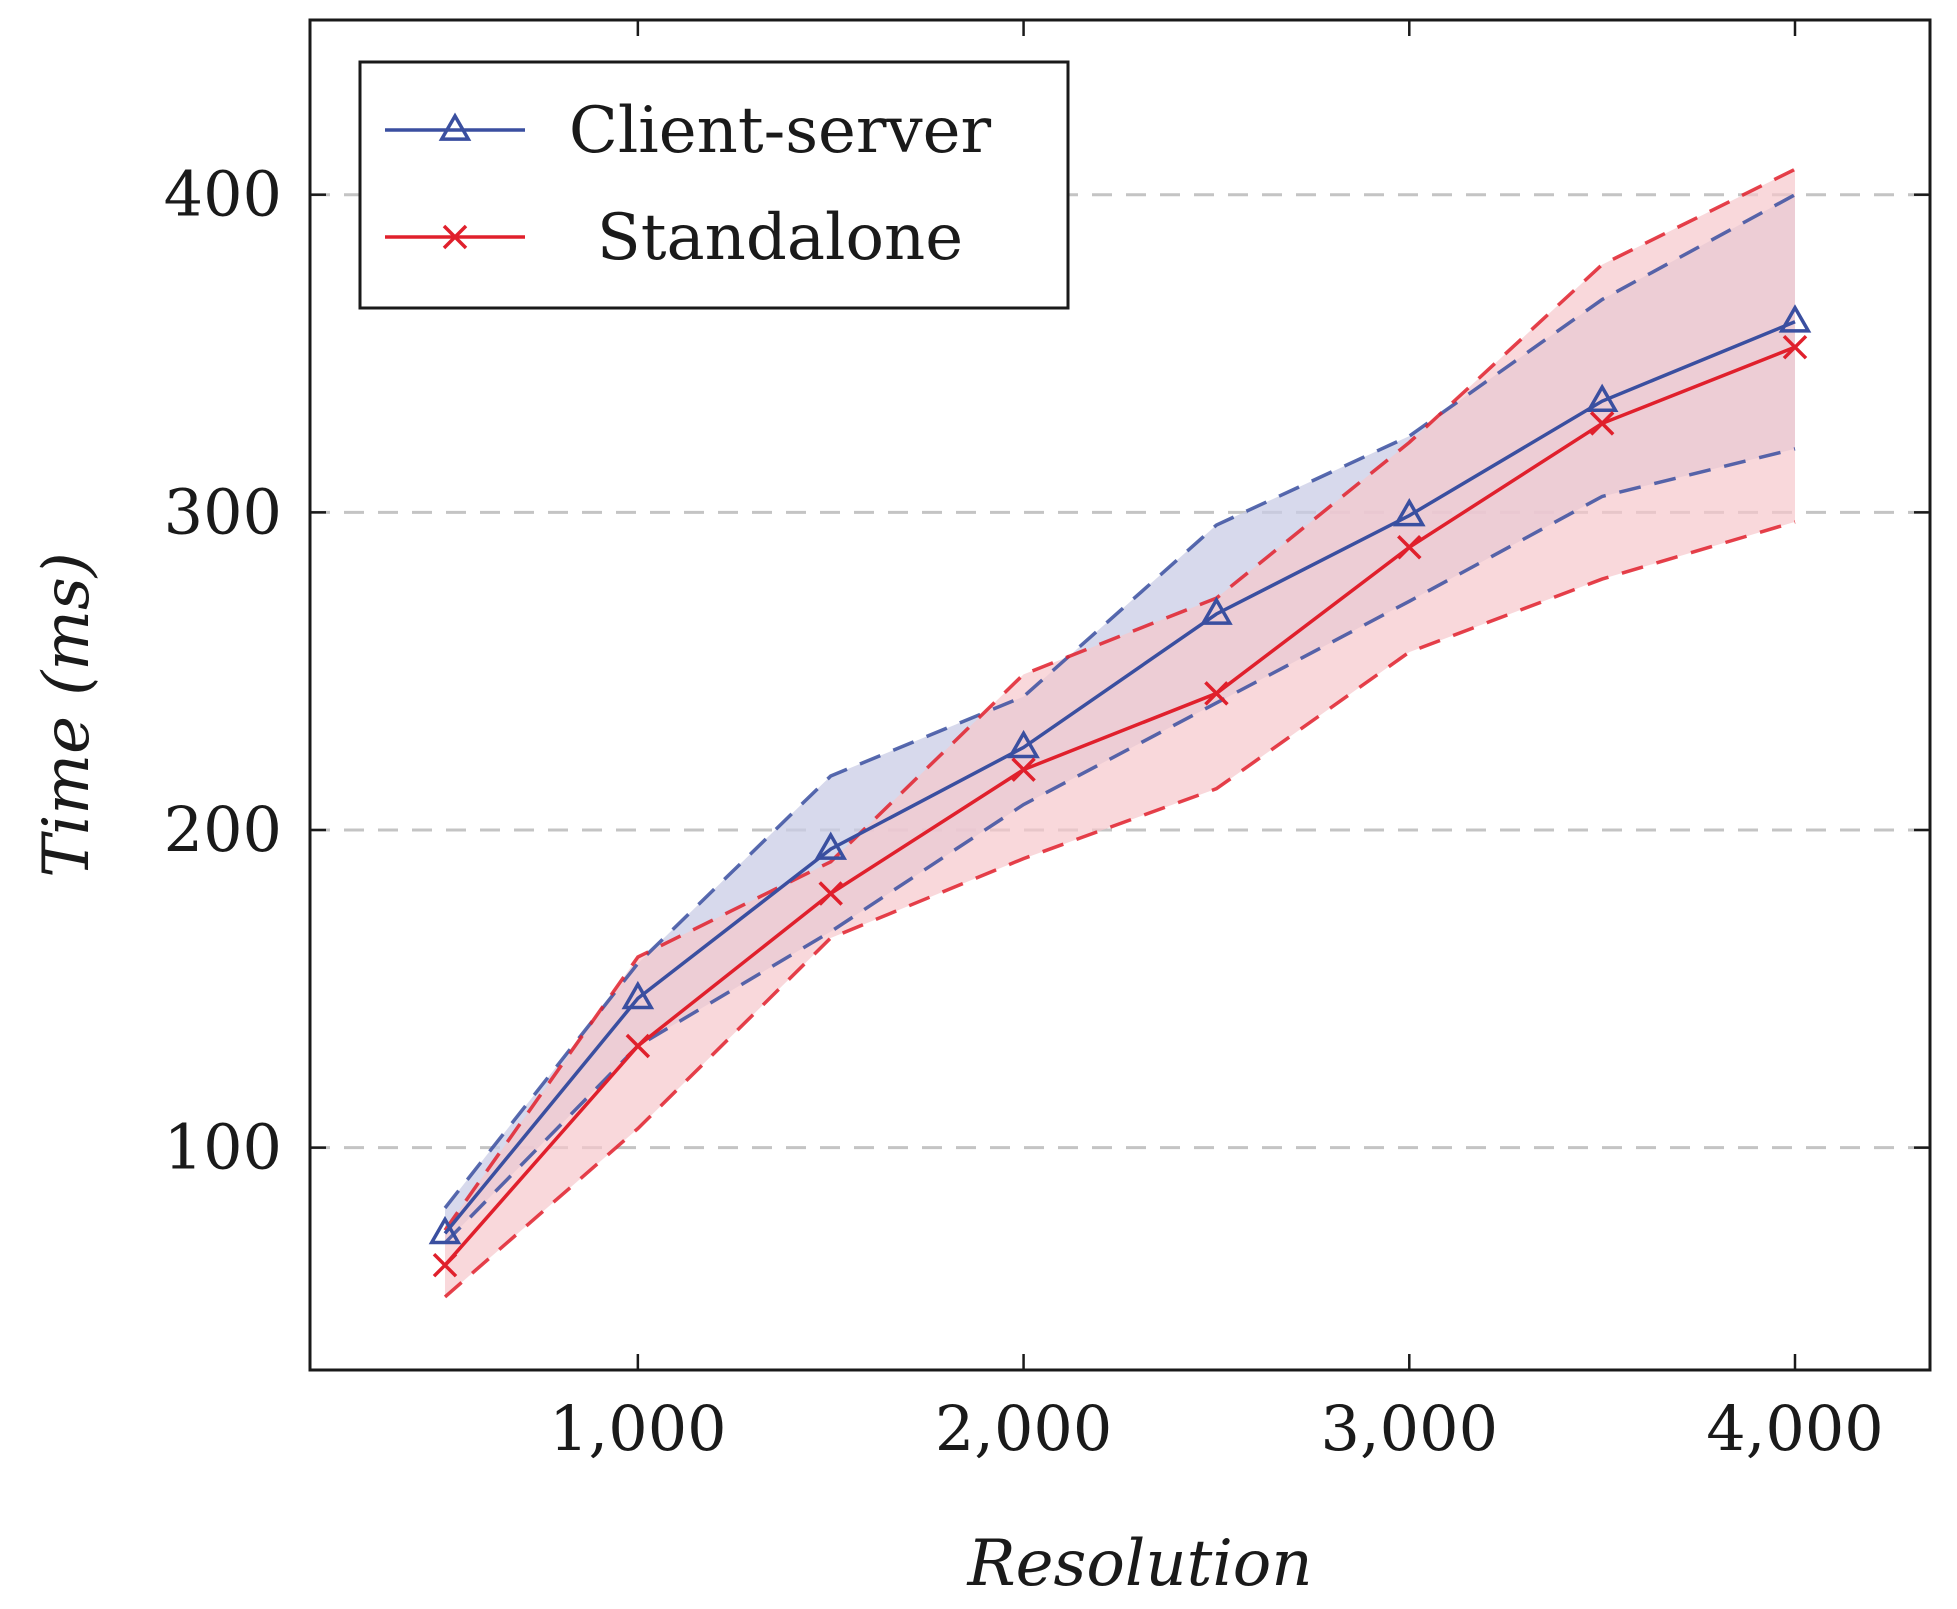 Image resolution: width=1957 pixels, height=1609 pixels. Describe the element at coordinates (780, 131) in the screenshot. I see `legend-label-client-server: Client-server` at that location.